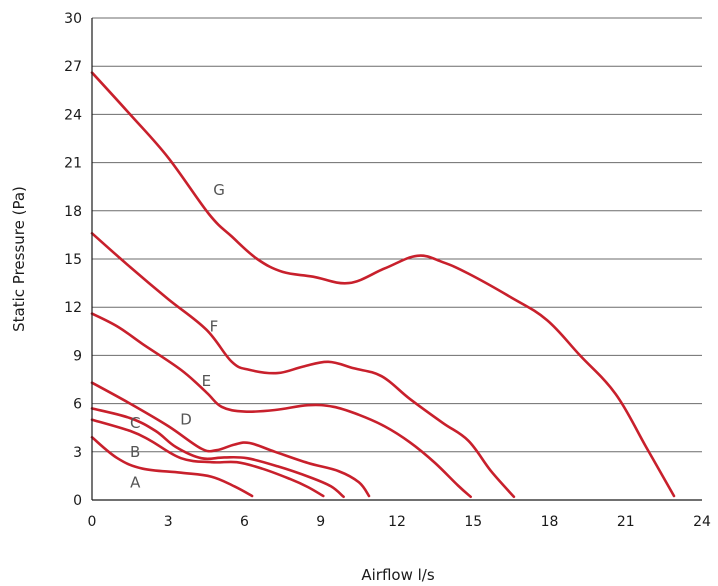 The image size is (718, 586). What do you see at coordinates (168, 522) in the screenshot?
I see `x-tick-label: 3` at bounding box center [168, 522].